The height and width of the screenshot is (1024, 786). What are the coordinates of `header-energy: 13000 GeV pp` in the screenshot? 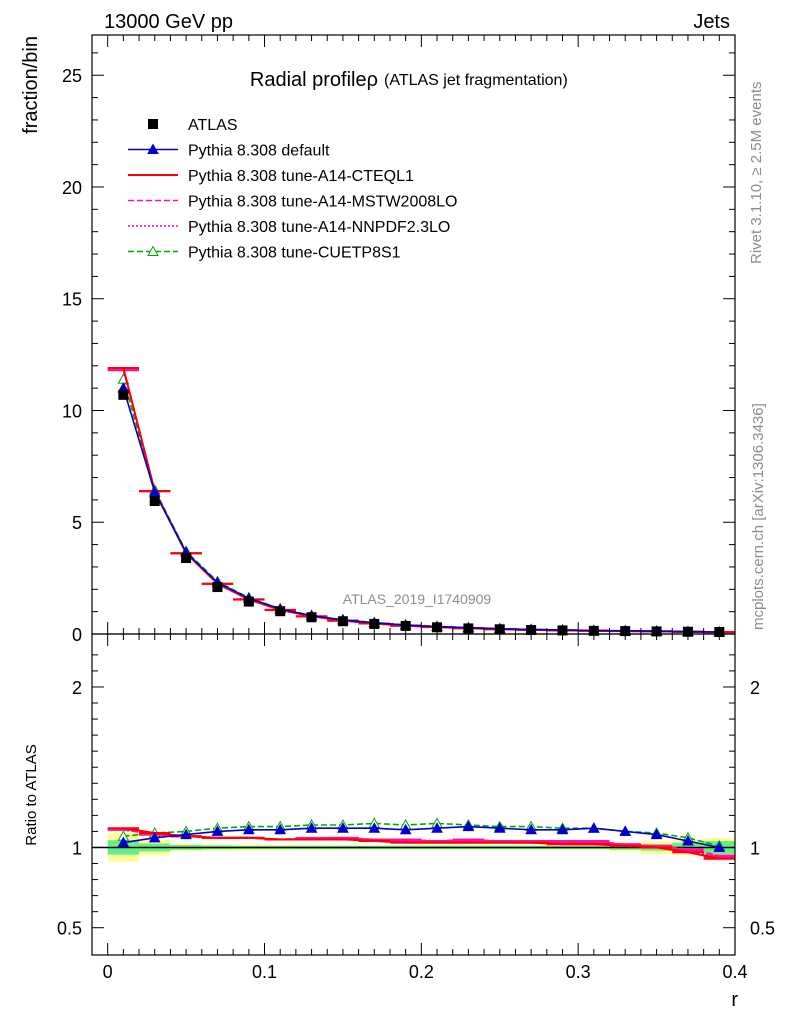 It's located at (168, 22).